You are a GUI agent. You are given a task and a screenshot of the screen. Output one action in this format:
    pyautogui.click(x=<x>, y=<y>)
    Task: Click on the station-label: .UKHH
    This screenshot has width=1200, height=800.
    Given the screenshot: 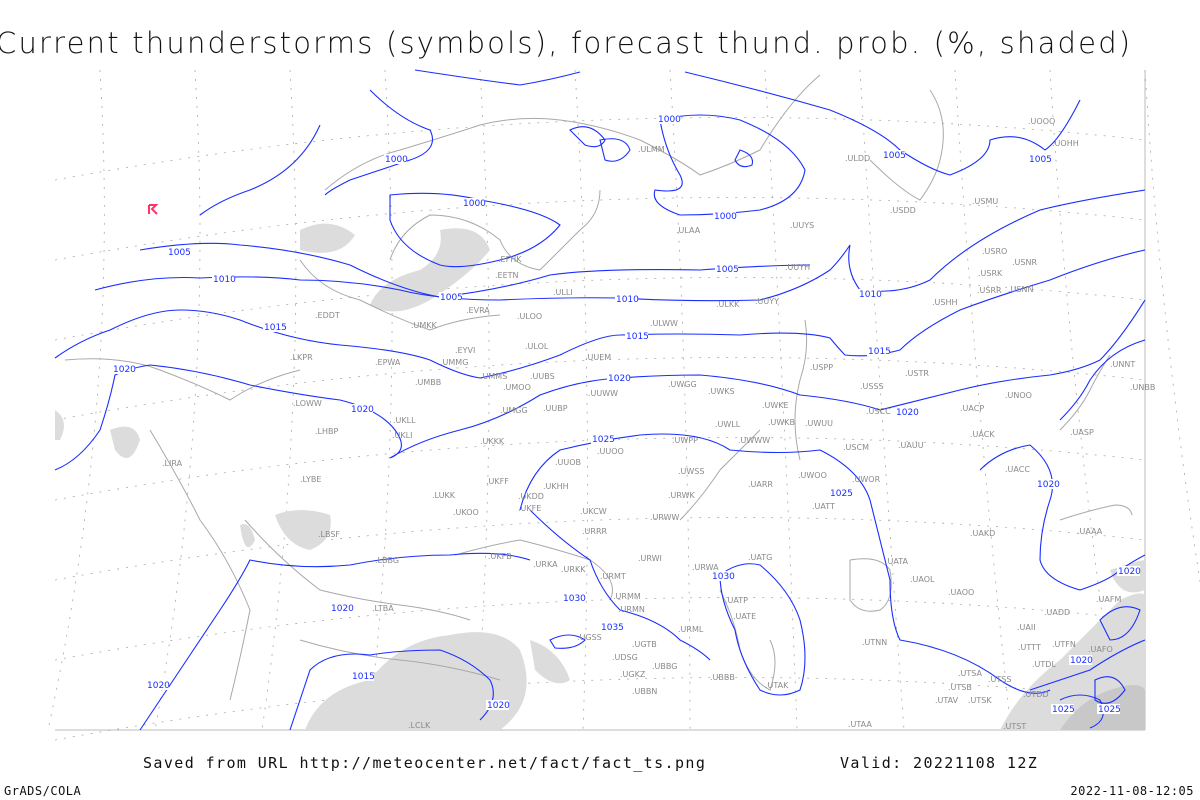 What is the action you would take?
    pyautogui.click(x=556, y=486)
    